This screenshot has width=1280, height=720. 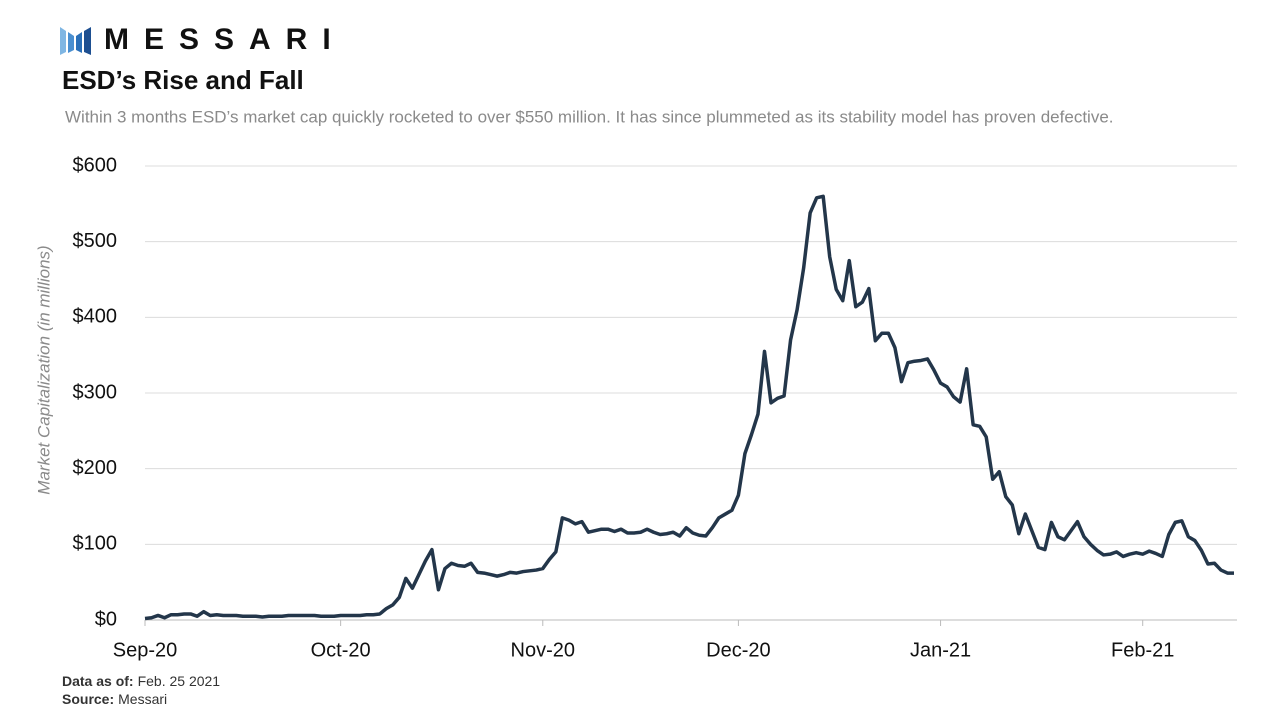 I want to click on x-tick-label: Dec-20, so click(x=738, y=650).